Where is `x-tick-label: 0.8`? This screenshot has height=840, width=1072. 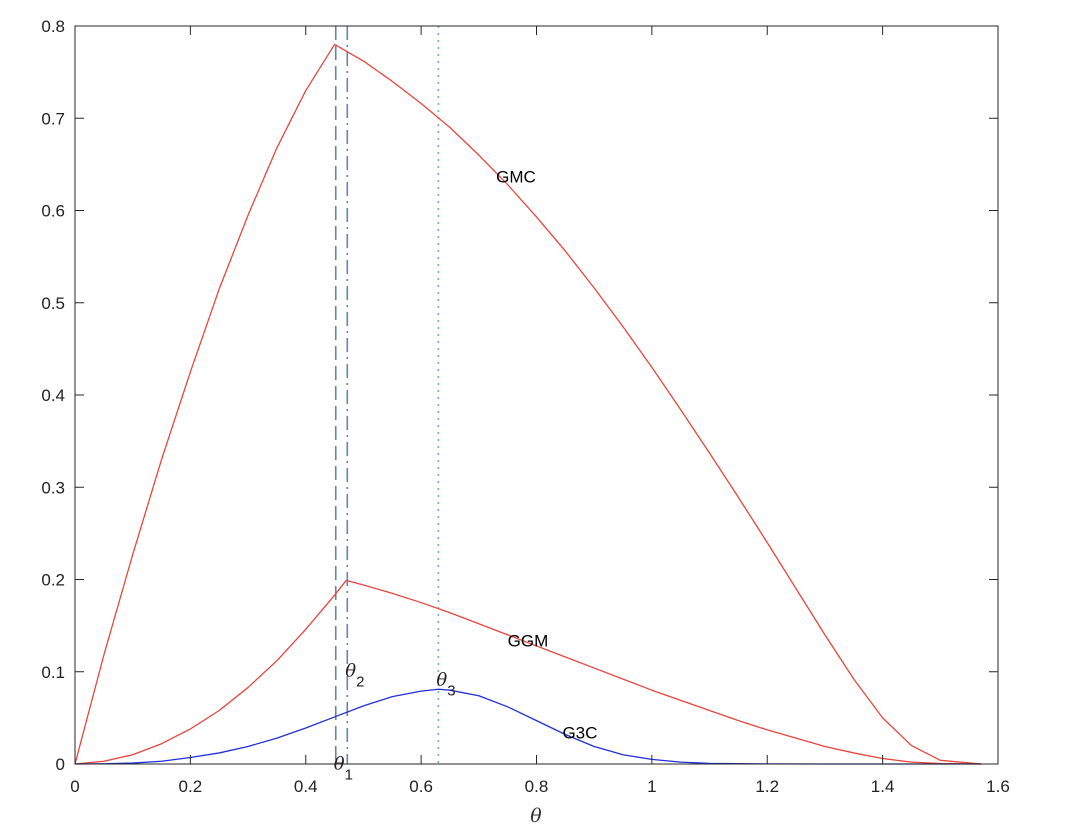 x-tick-label: 0.8 is located at coordinates (537, 786).